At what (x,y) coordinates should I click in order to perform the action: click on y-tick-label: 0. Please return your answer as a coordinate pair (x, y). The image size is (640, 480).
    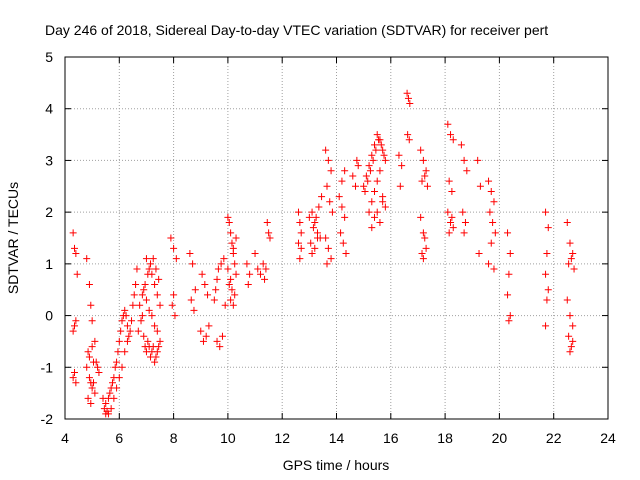
    Looking at the image, I should click on (49, 316).